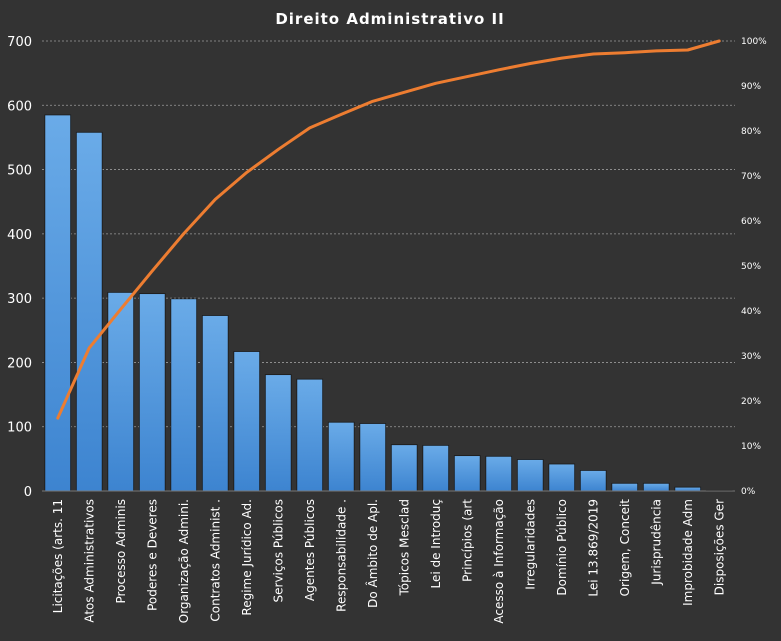 The width and height of the screenshot is (781, 641). I want to click on y-tick-label: 100, so click(19, 428).